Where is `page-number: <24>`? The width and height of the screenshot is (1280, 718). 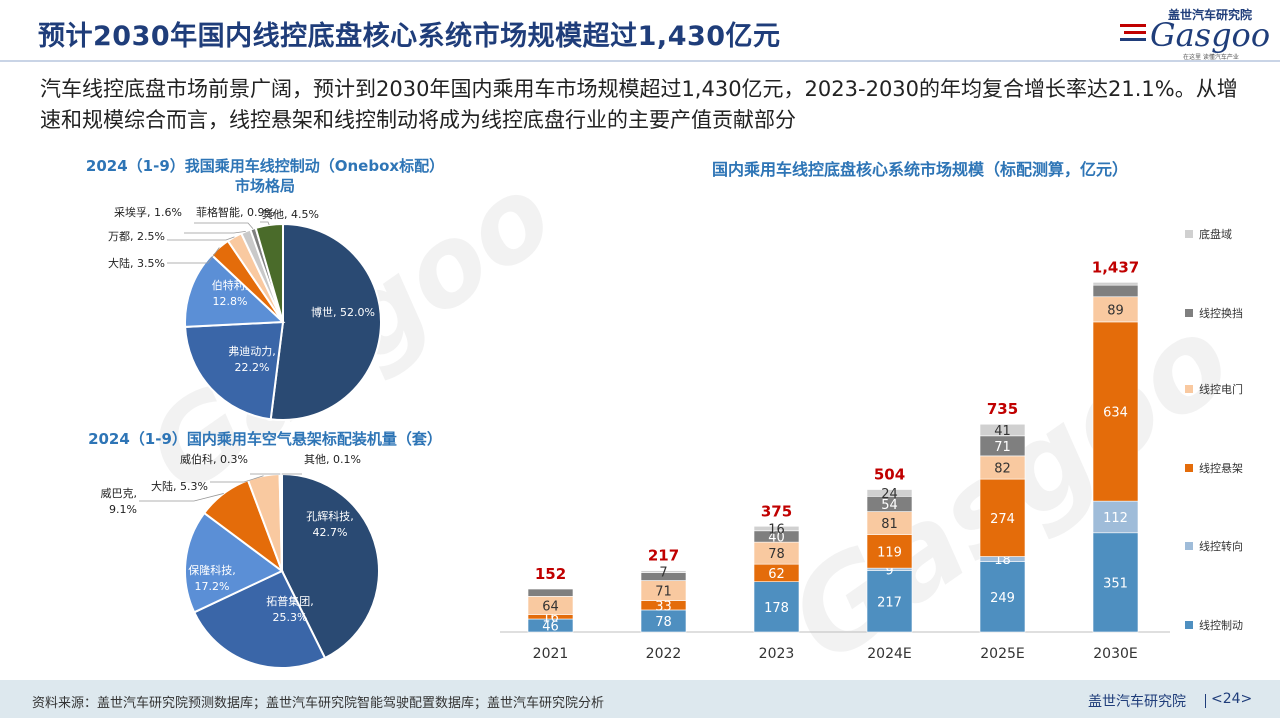
page-number: <24> is located at coordinates (1232, 699).